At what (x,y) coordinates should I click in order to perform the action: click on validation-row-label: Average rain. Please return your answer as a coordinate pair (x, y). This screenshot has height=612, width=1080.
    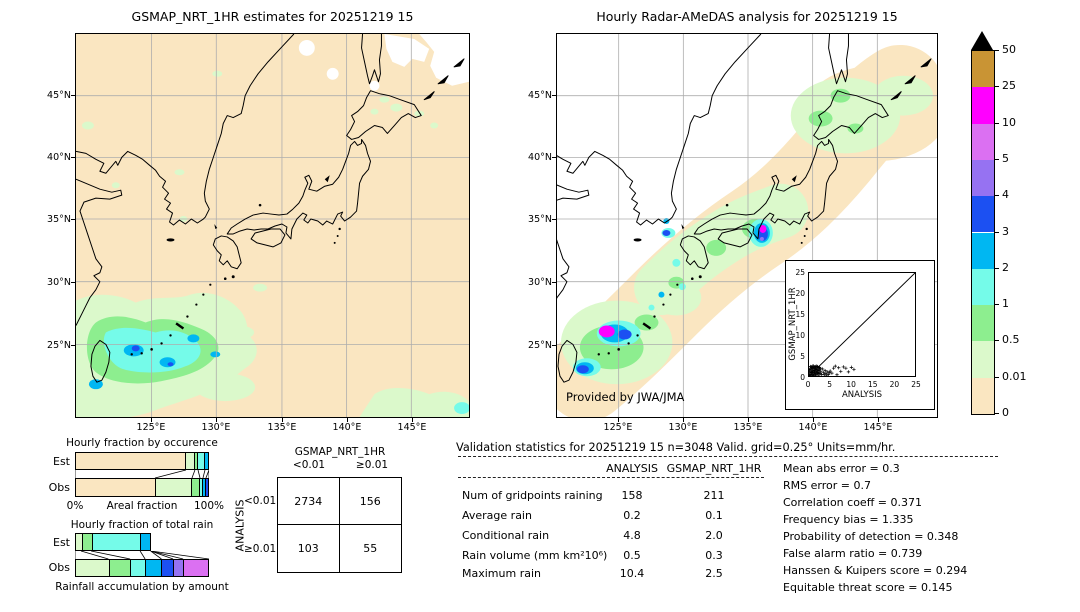
    Looking at the image, I should click on (497, 515).